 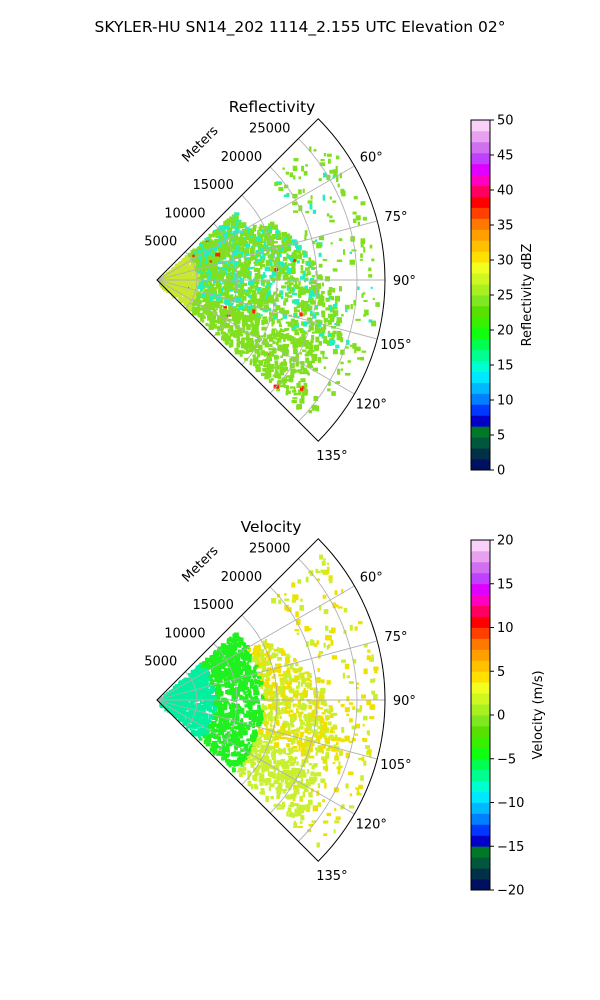 What do you see at coordinates (271, 527) in the screenshot?
I see `velocity-title: Velocity` at bounding box center [271, 527].